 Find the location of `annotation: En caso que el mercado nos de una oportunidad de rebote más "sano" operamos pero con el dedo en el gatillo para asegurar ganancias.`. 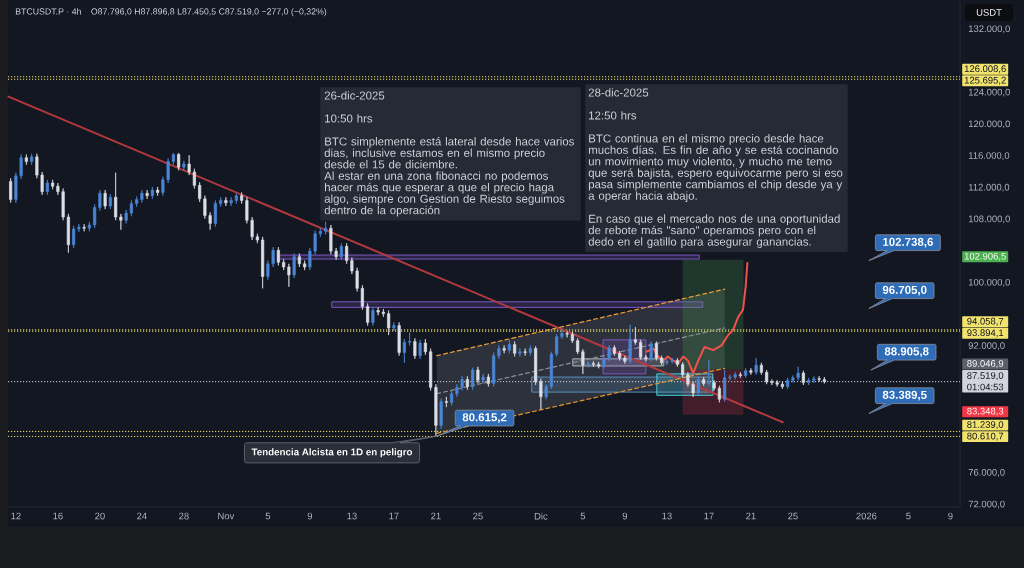

annotation: En caso que el mercado nos de una oportunidad de rebote más "sano" operamos pero con el dedo en el gatillo para asegurar ganancias. is located at coordinates (714, 231).